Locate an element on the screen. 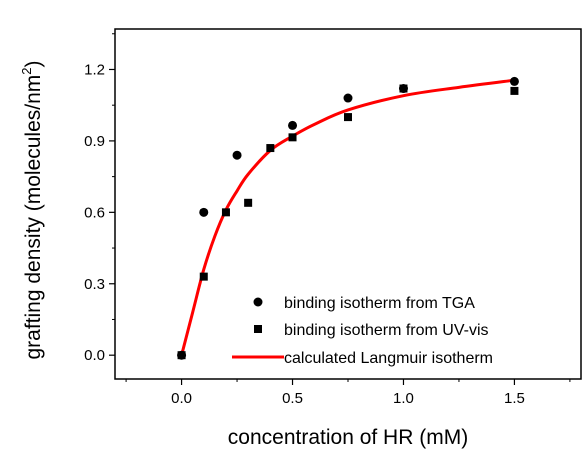 The width and height of the screenshot is (588, 455). y-tick-label: 0.0 is located at coordinates (94, 355).